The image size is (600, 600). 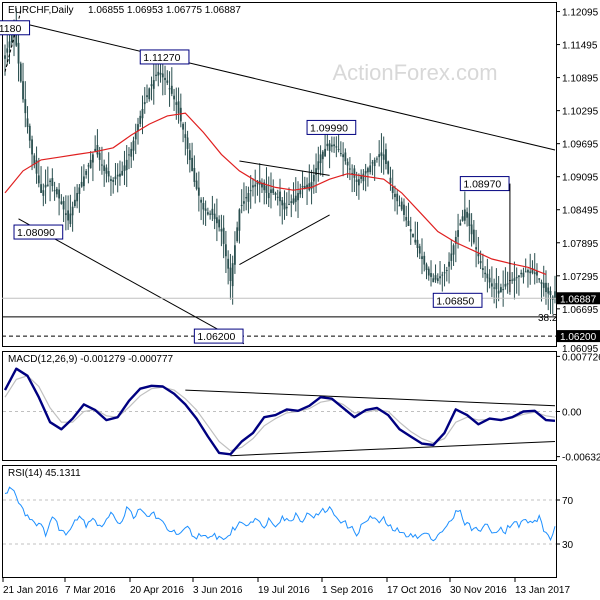 I want to click on current-price-label: 1.06887, so click(x=578, y=299).